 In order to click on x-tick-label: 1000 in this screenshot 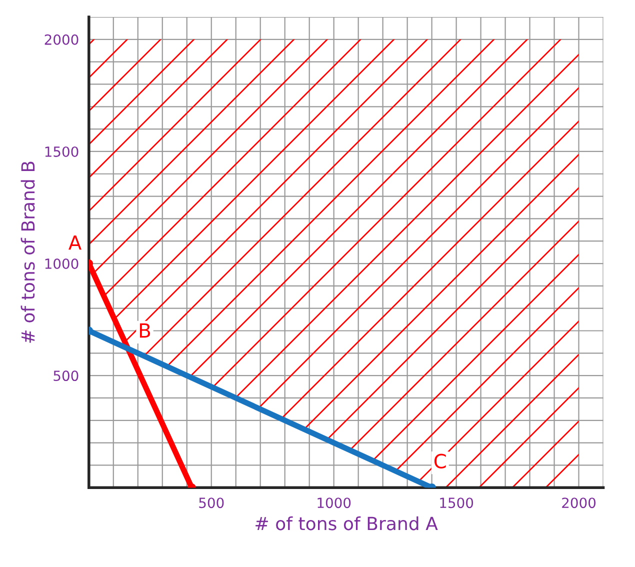, I will do `click(334, 503)`.